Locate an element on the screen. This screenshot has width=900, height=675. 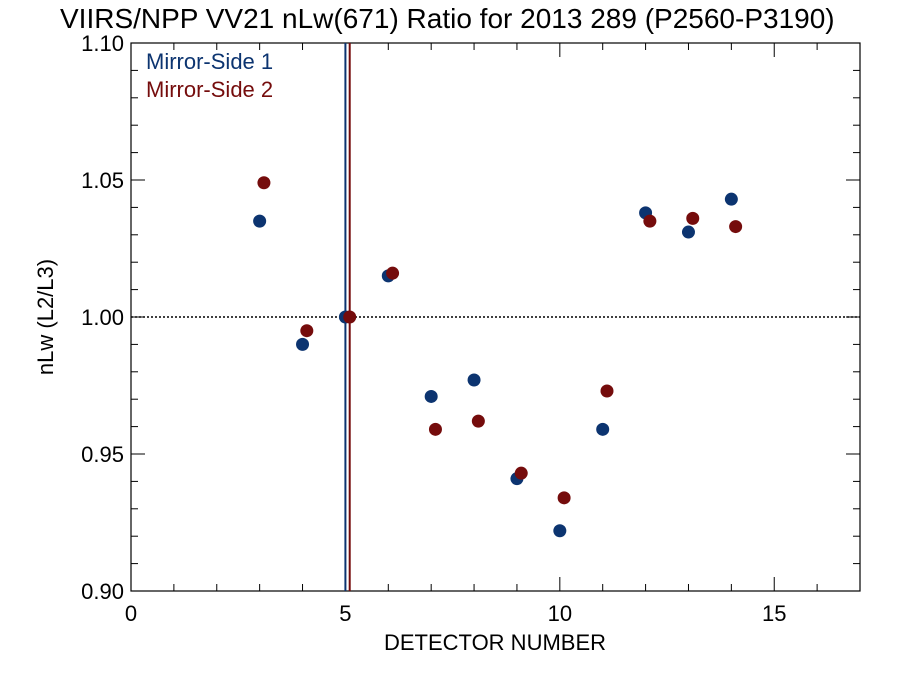
legend-entry-series-1: Mirror-Side 1 is located at coordinates (209, 61).